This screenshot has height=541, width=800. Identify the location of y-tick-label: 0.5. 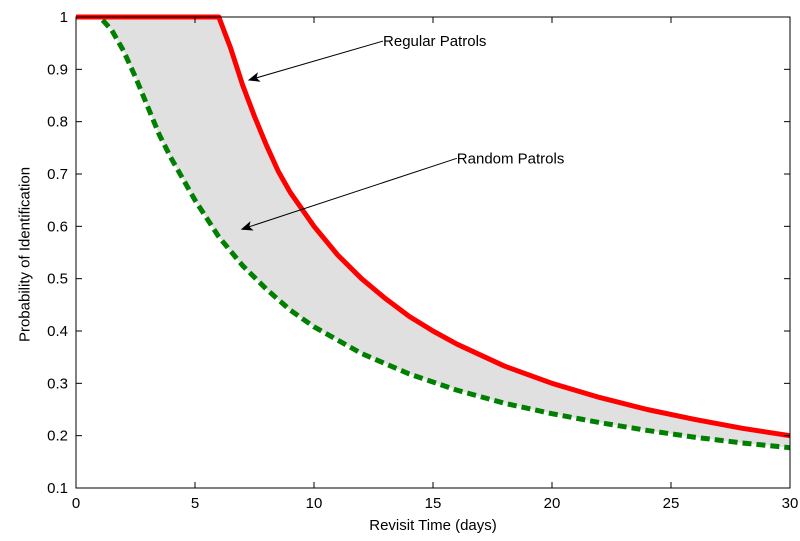
(57, 279).